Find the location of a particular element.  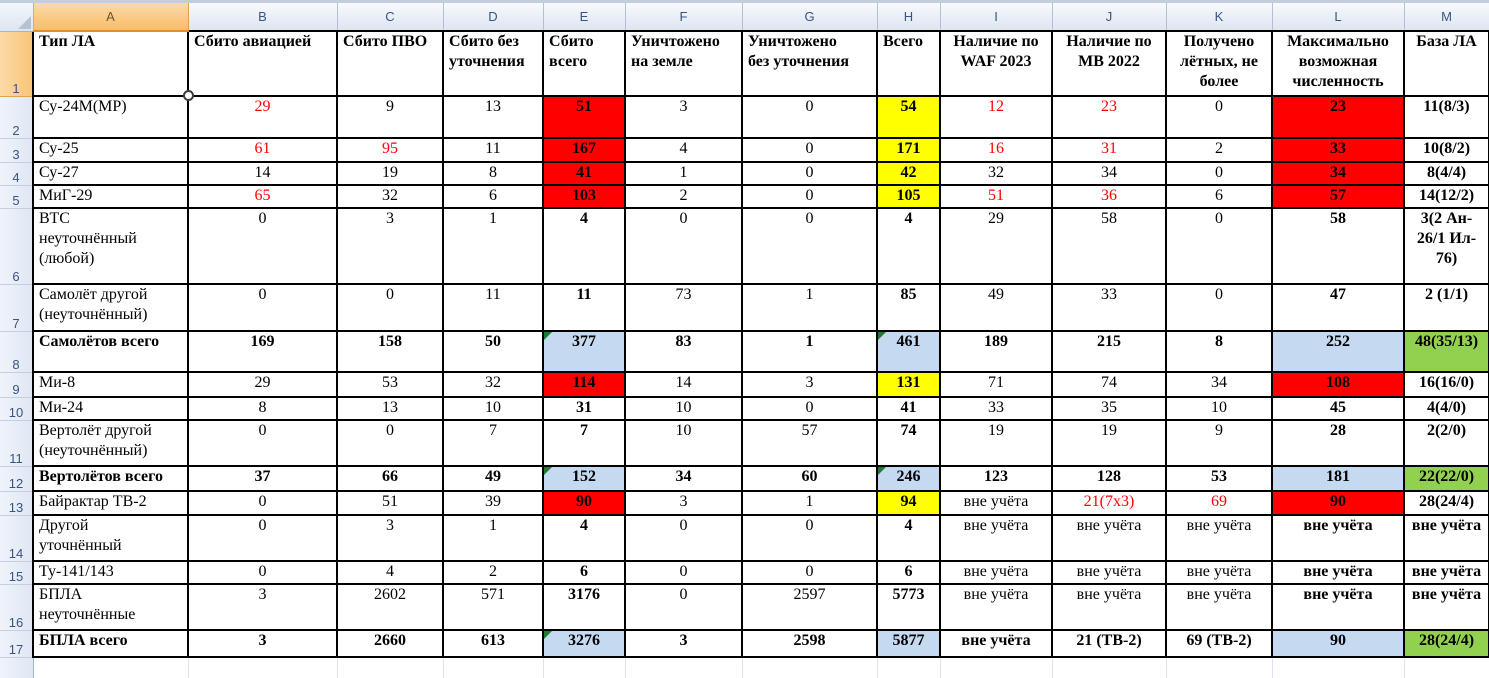

cell-J13: 21(7х3) is located at coordinates (1109, 503).